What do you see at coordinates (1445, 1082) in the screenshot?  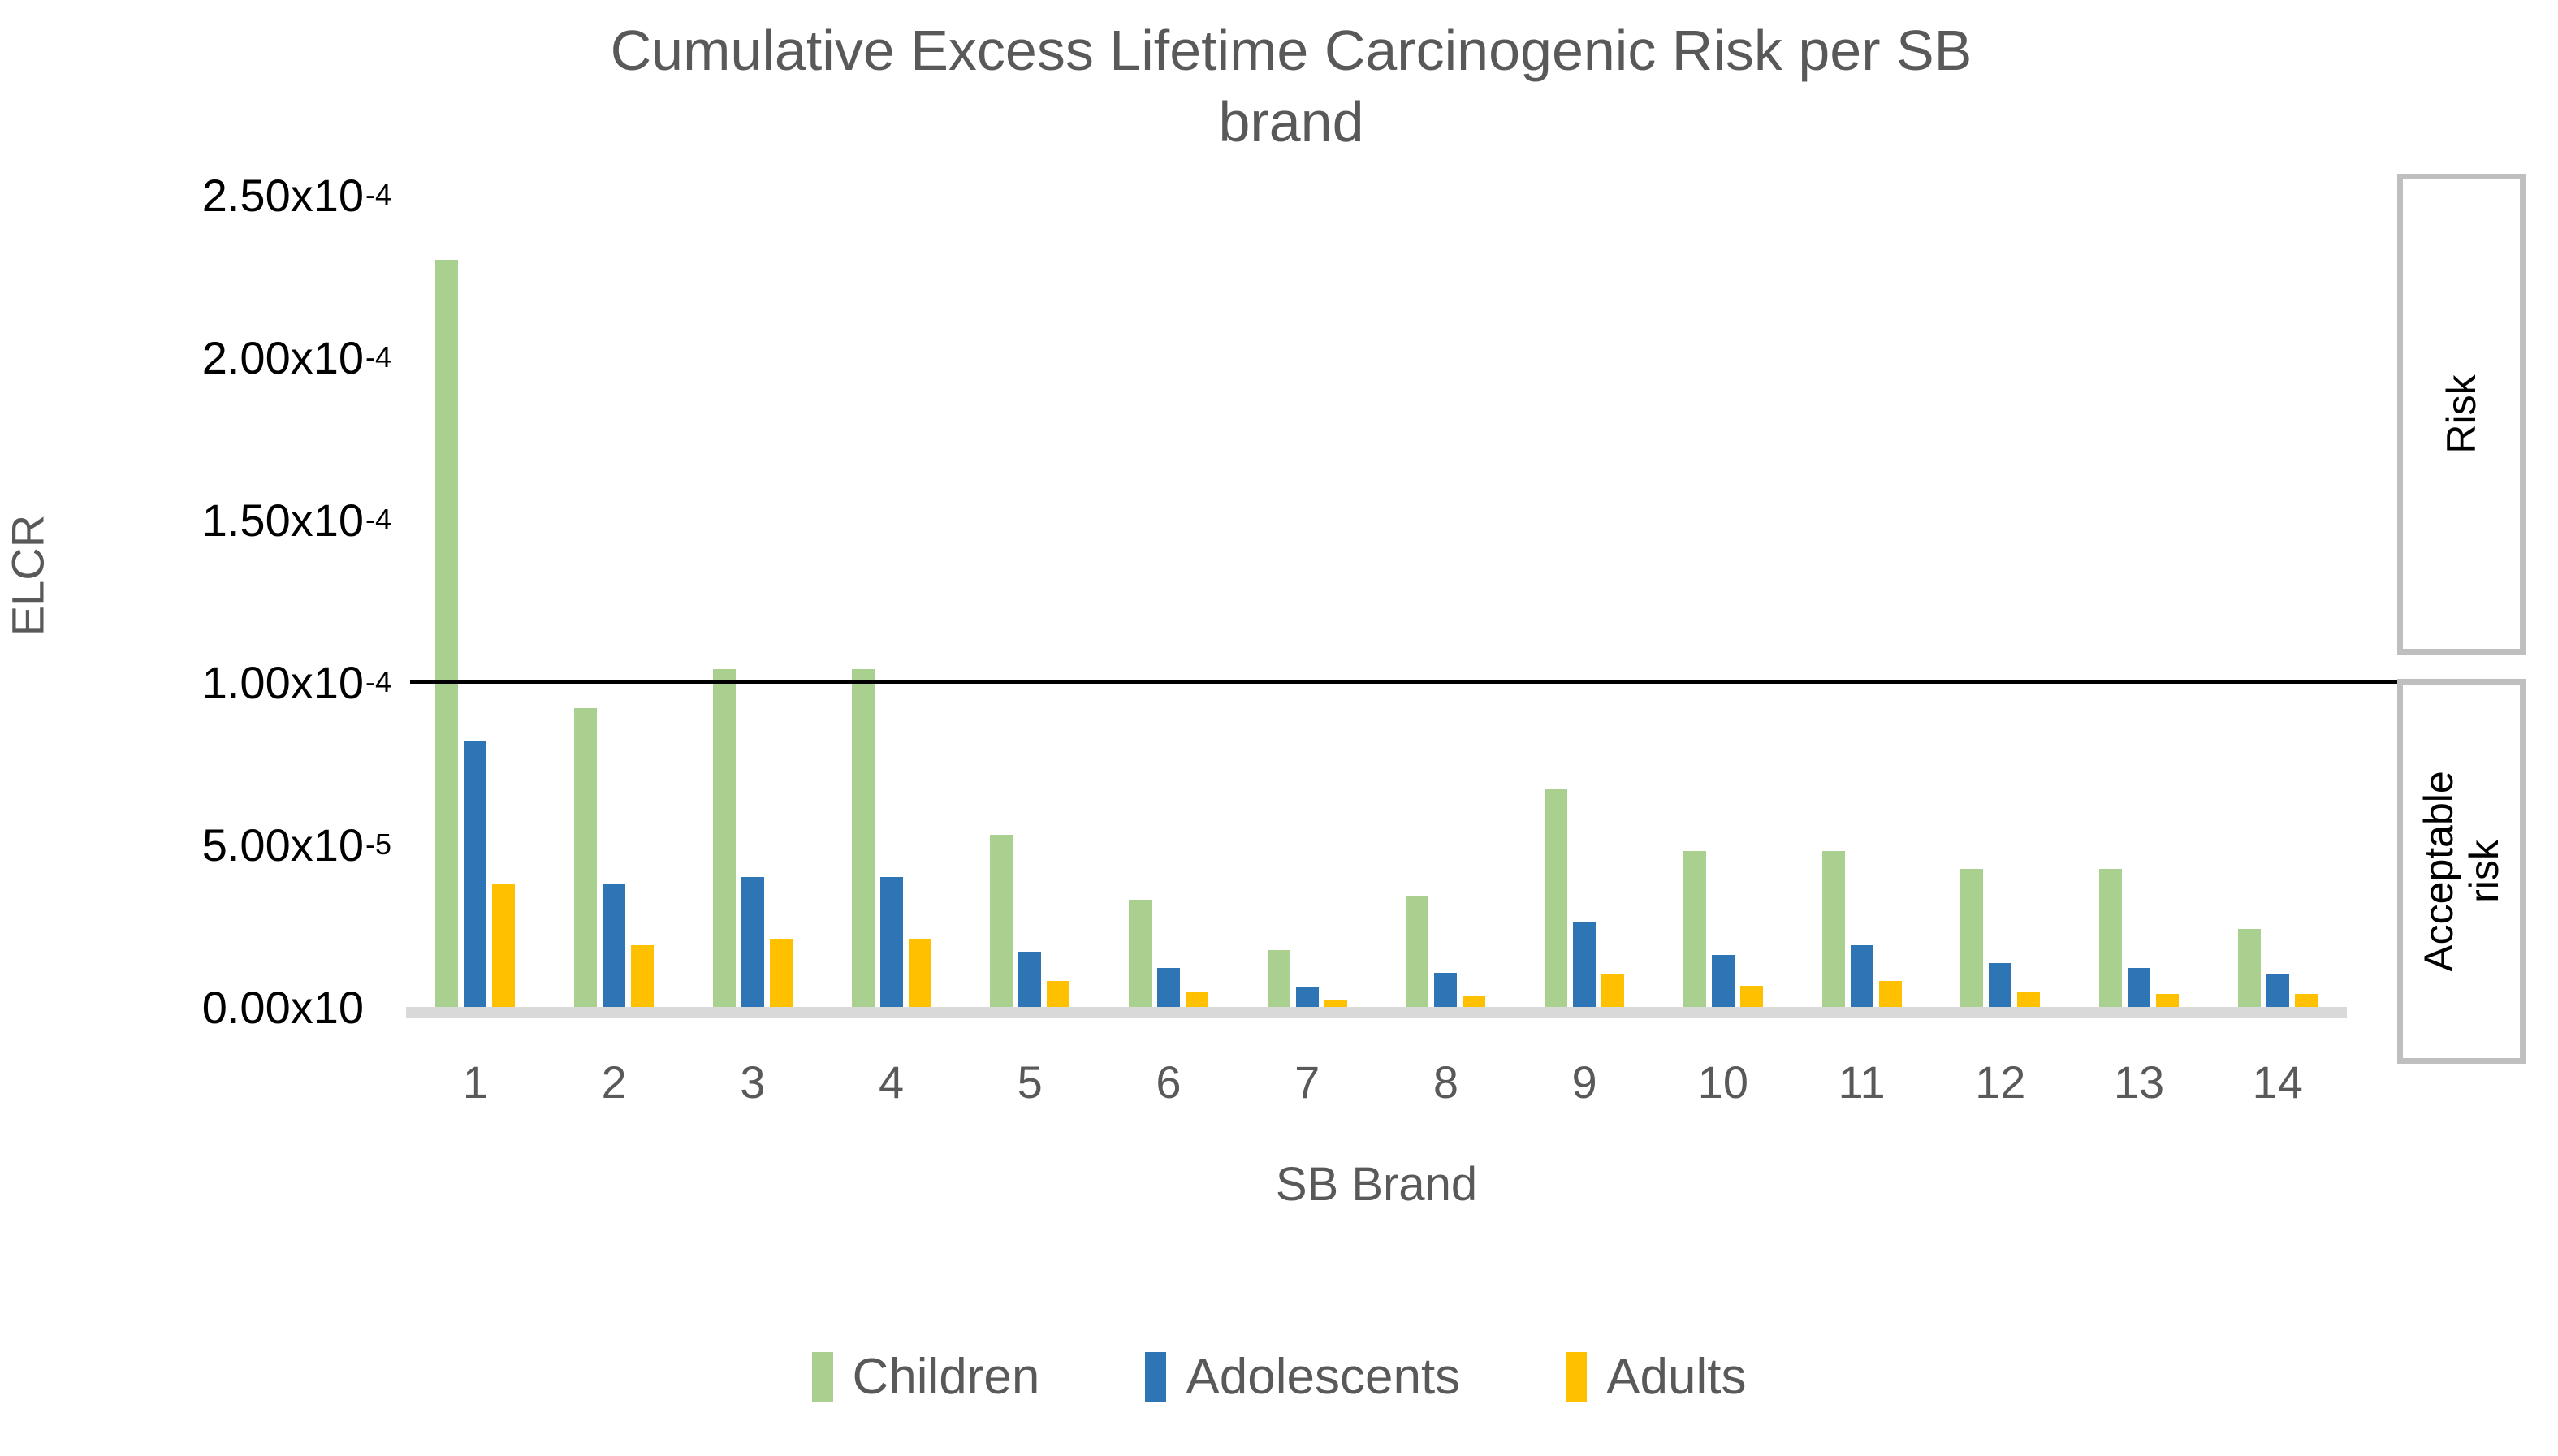 I see `x-tick-label-8: 8` at bounding box center [1445, 1082].